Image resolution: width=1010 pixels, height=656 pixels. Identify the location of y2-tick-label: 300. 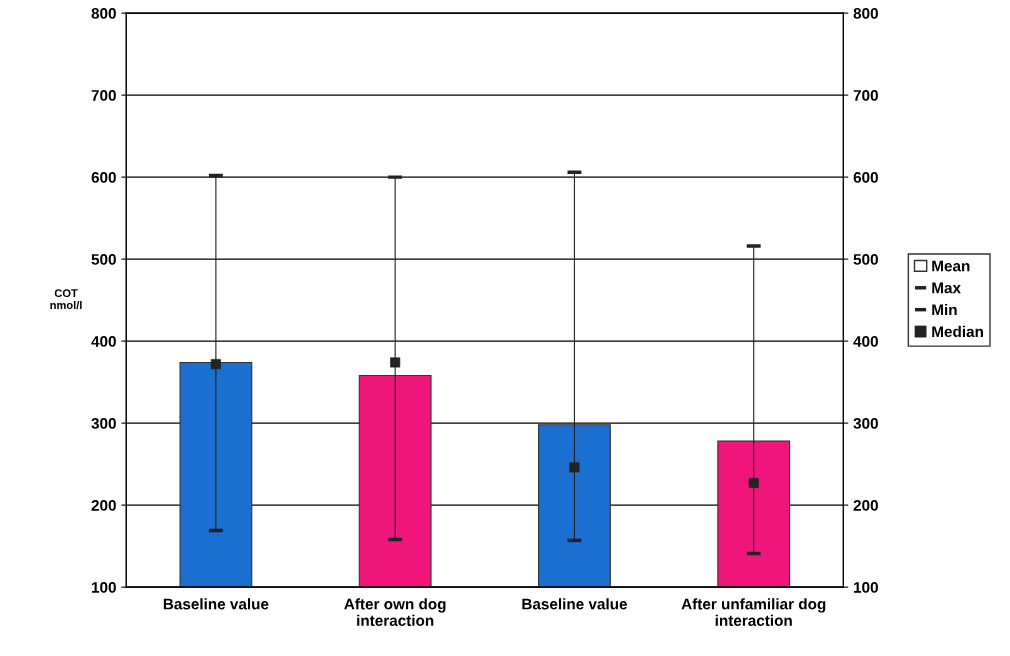
(865, 423).